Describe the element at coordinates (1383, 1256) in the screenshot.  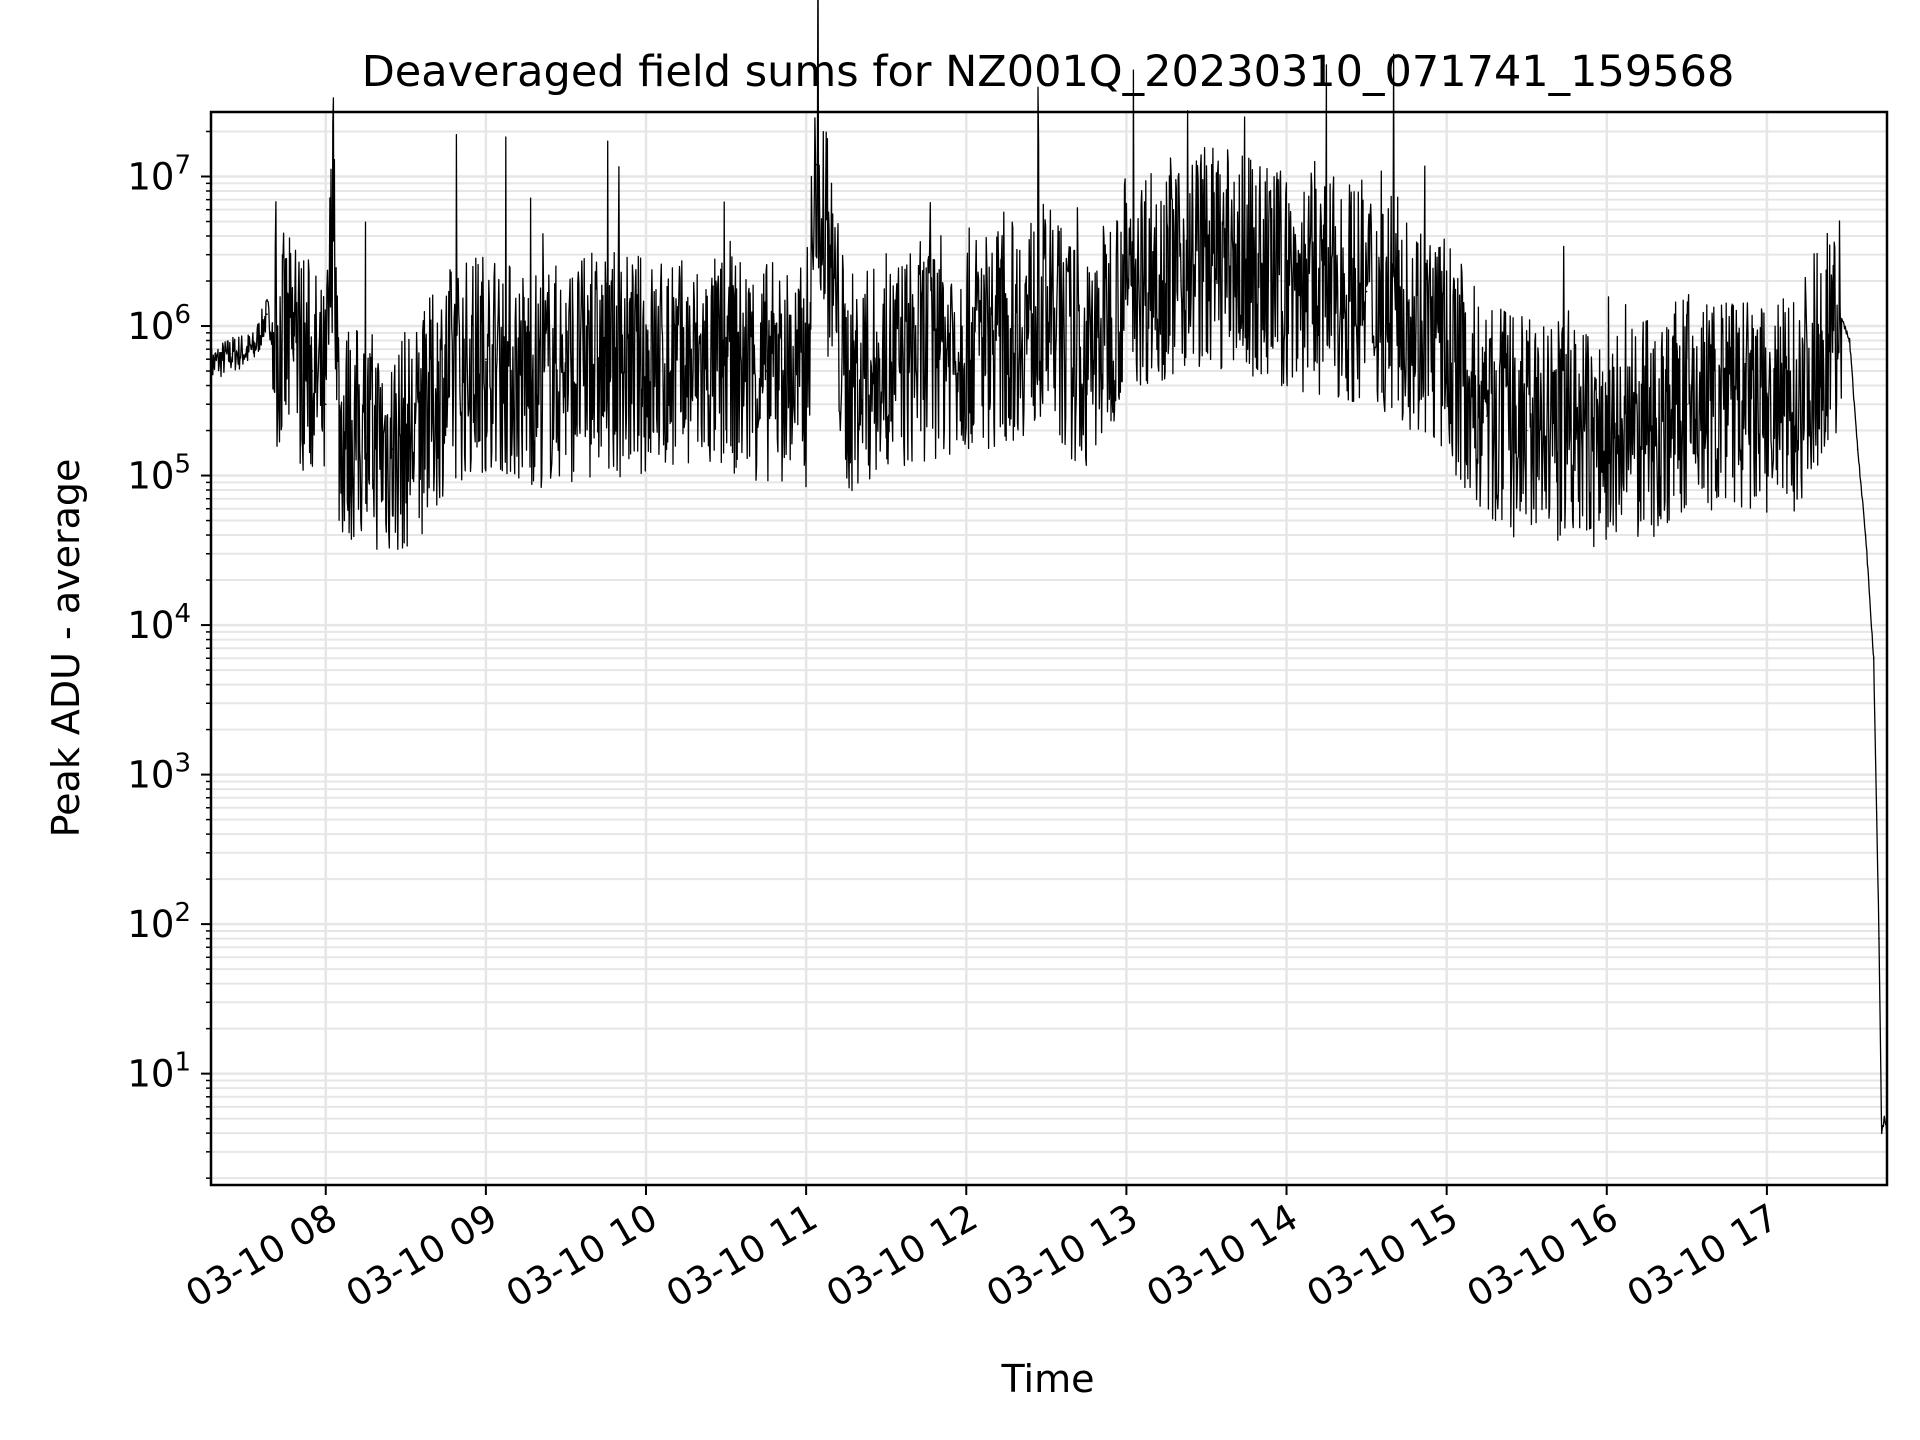
I see `x-tick-label: 03-10 15` at that location.